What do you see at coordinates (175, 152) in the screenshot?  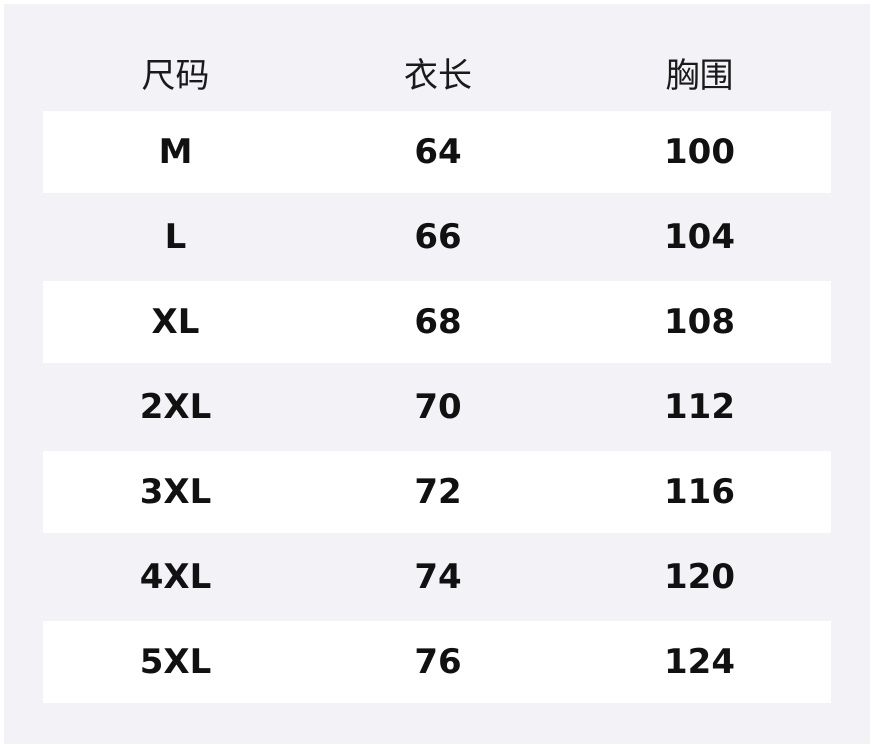 I see `size-cell: M` at bounding box center [175, 152].